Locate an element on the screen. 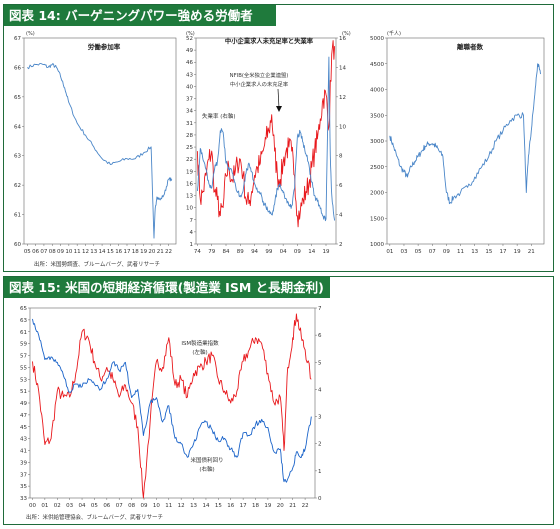 The width and height of the screenshot is (560, 529). chart-1-unit: (%) is located at coordinates (30, 34).